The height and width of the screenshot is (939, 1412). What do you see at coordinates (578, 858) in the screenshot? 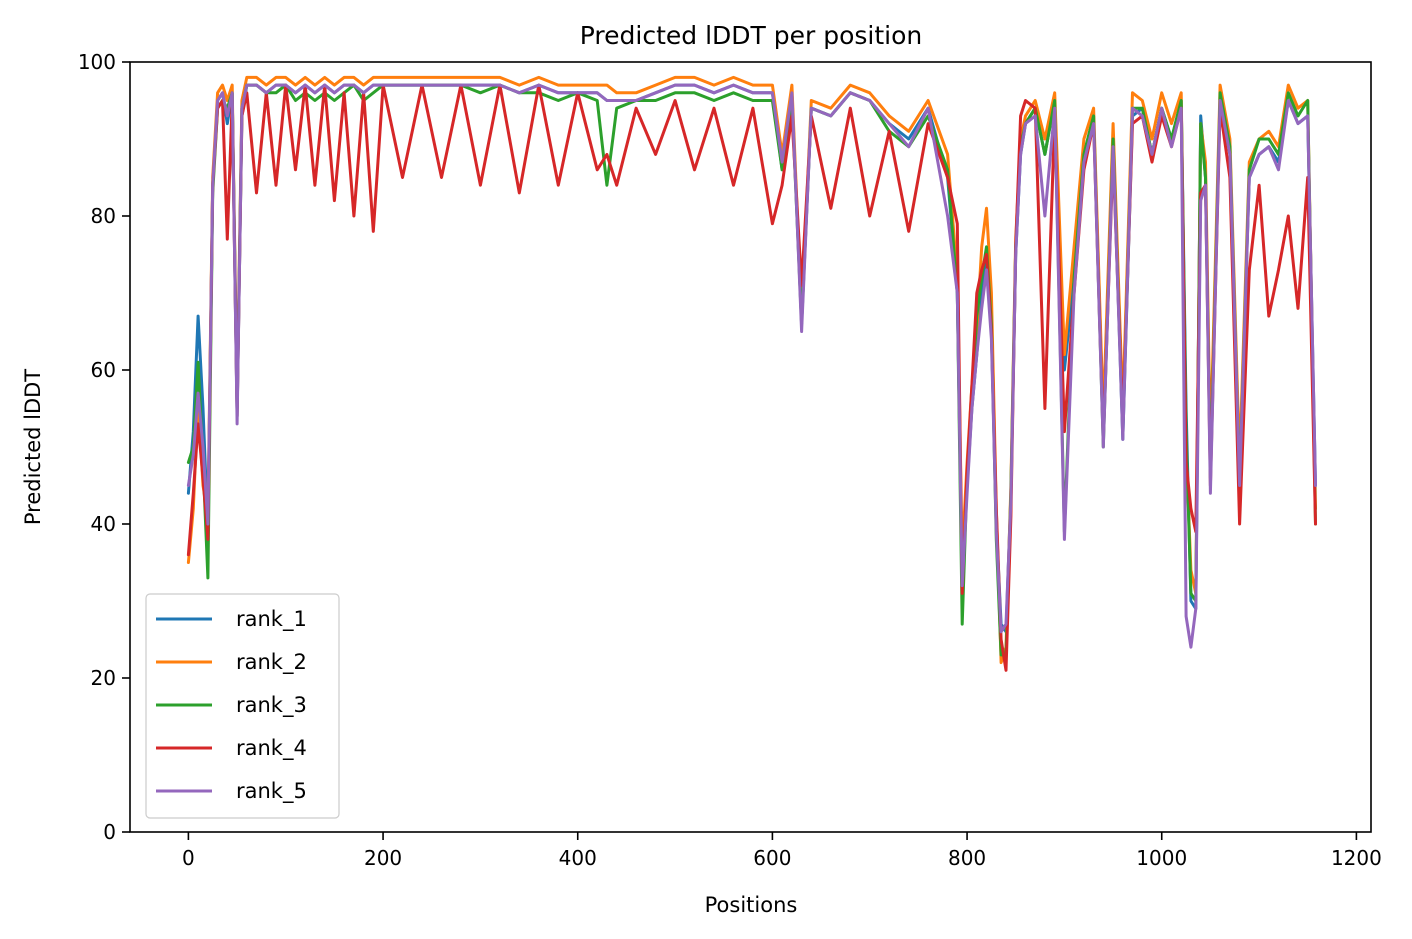
I see `x-tick-label: 400` at bounding box center [578, 858].